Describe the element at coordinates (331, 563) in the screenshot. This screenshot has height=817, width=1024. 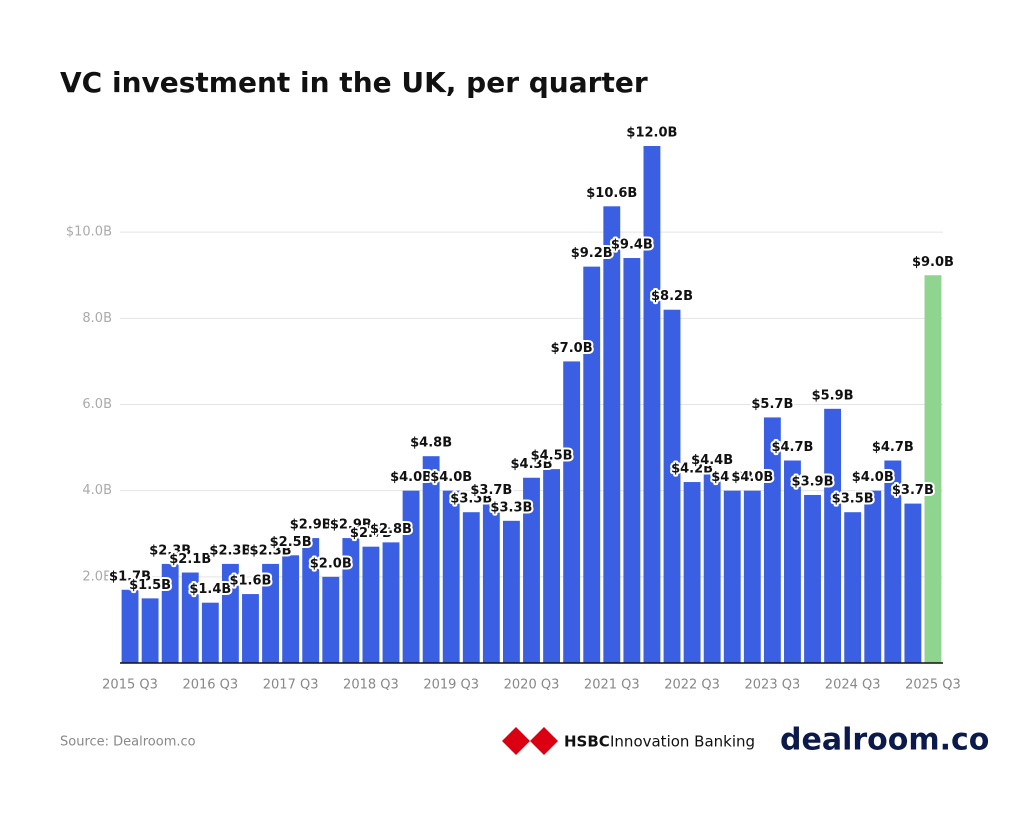
I see `data-label: $2.0B` at that location.